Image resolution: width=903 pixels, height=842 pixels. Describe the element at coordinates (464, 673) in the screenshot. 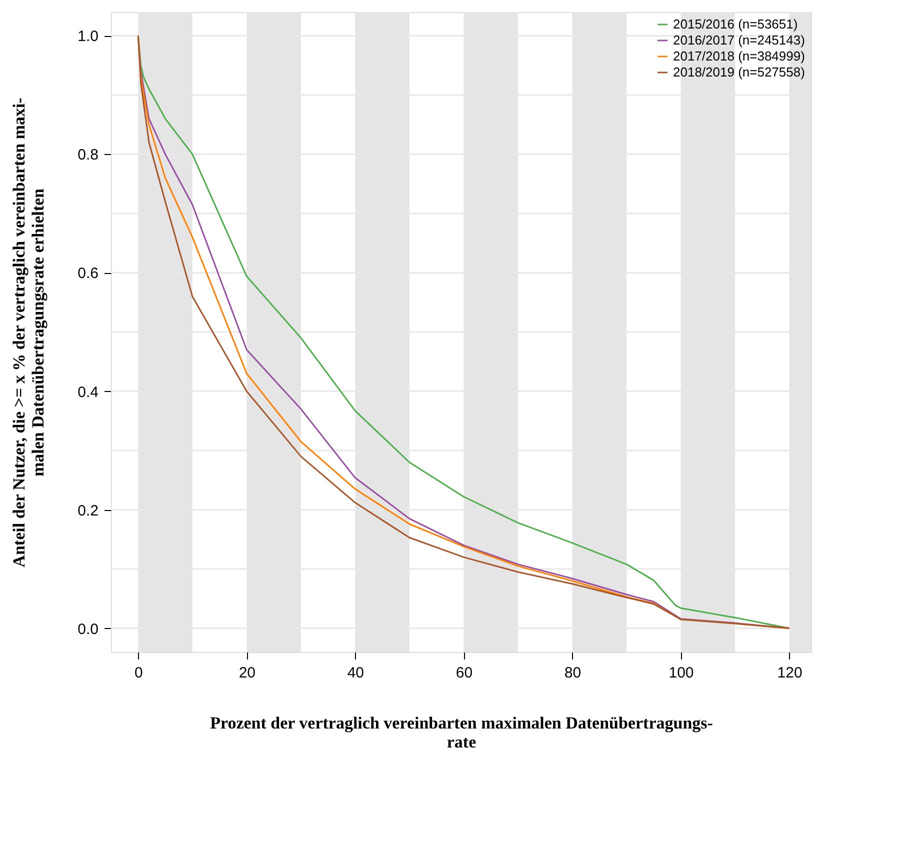

I see `x-tick-label: 60` at that location.